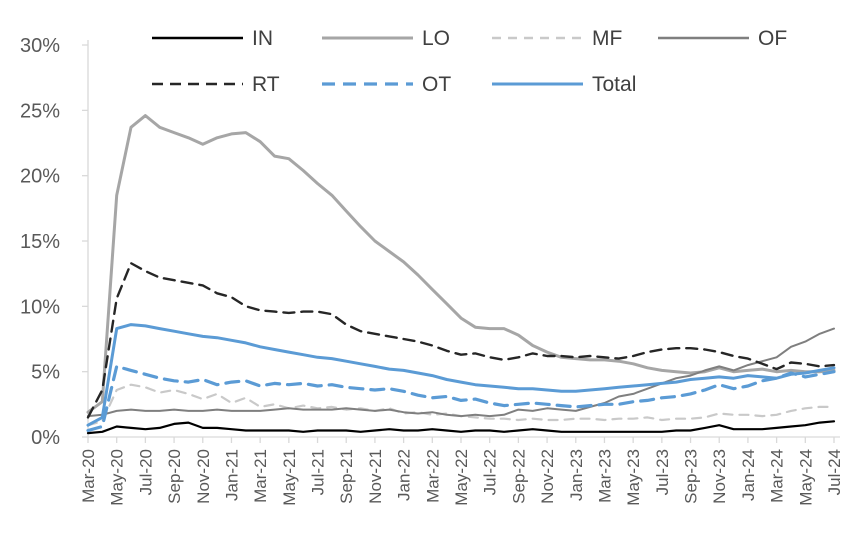  What do you see at coordinates (607, 38) in the screenshot?
I see `legend-label-mf: MF` at bounding box center [607, 38].